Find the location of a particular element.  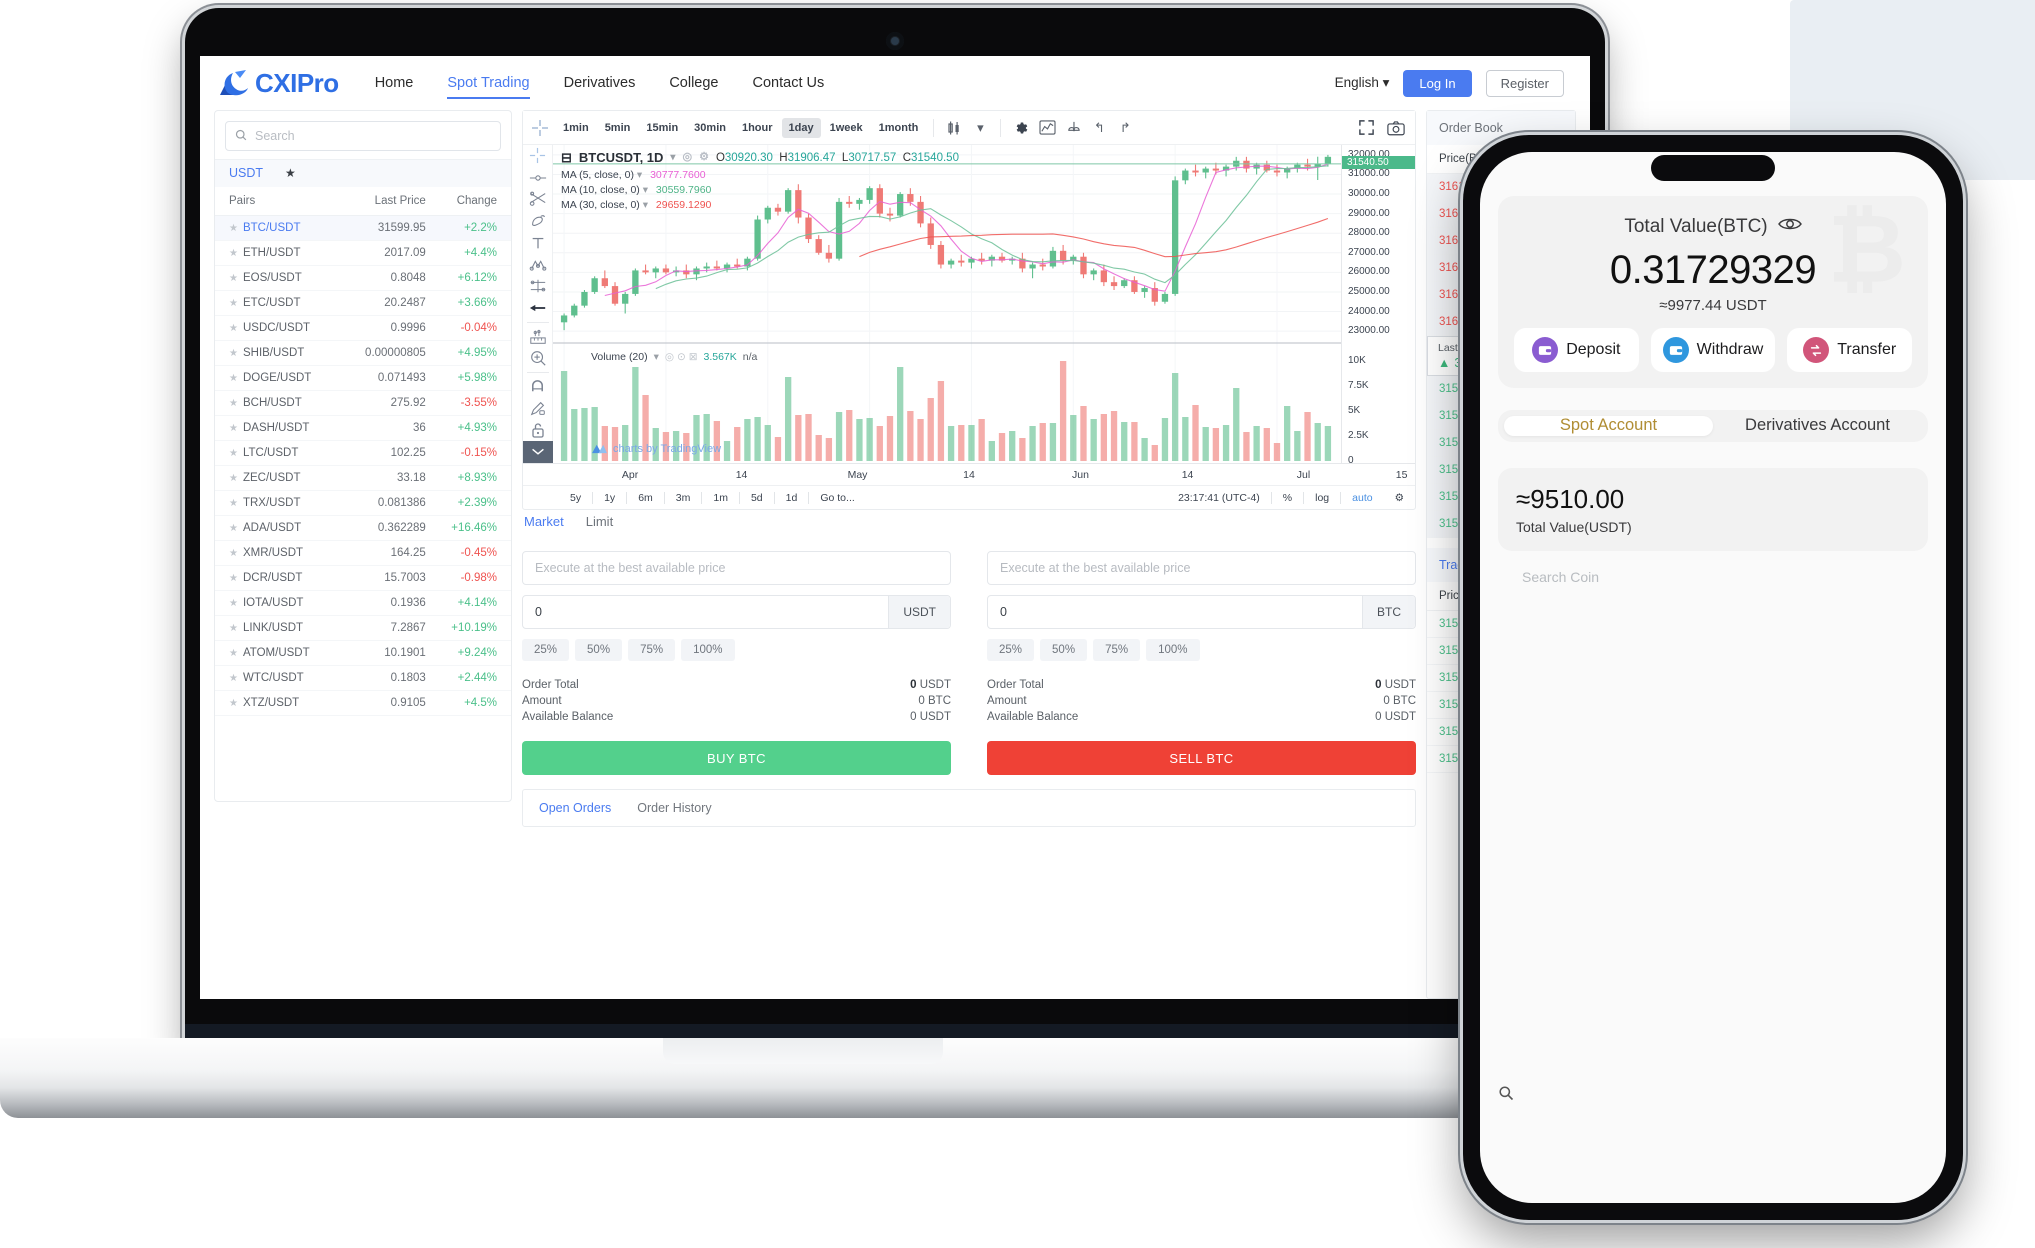

chart-scale-auto: auto is located at coordinates (1362, 497).